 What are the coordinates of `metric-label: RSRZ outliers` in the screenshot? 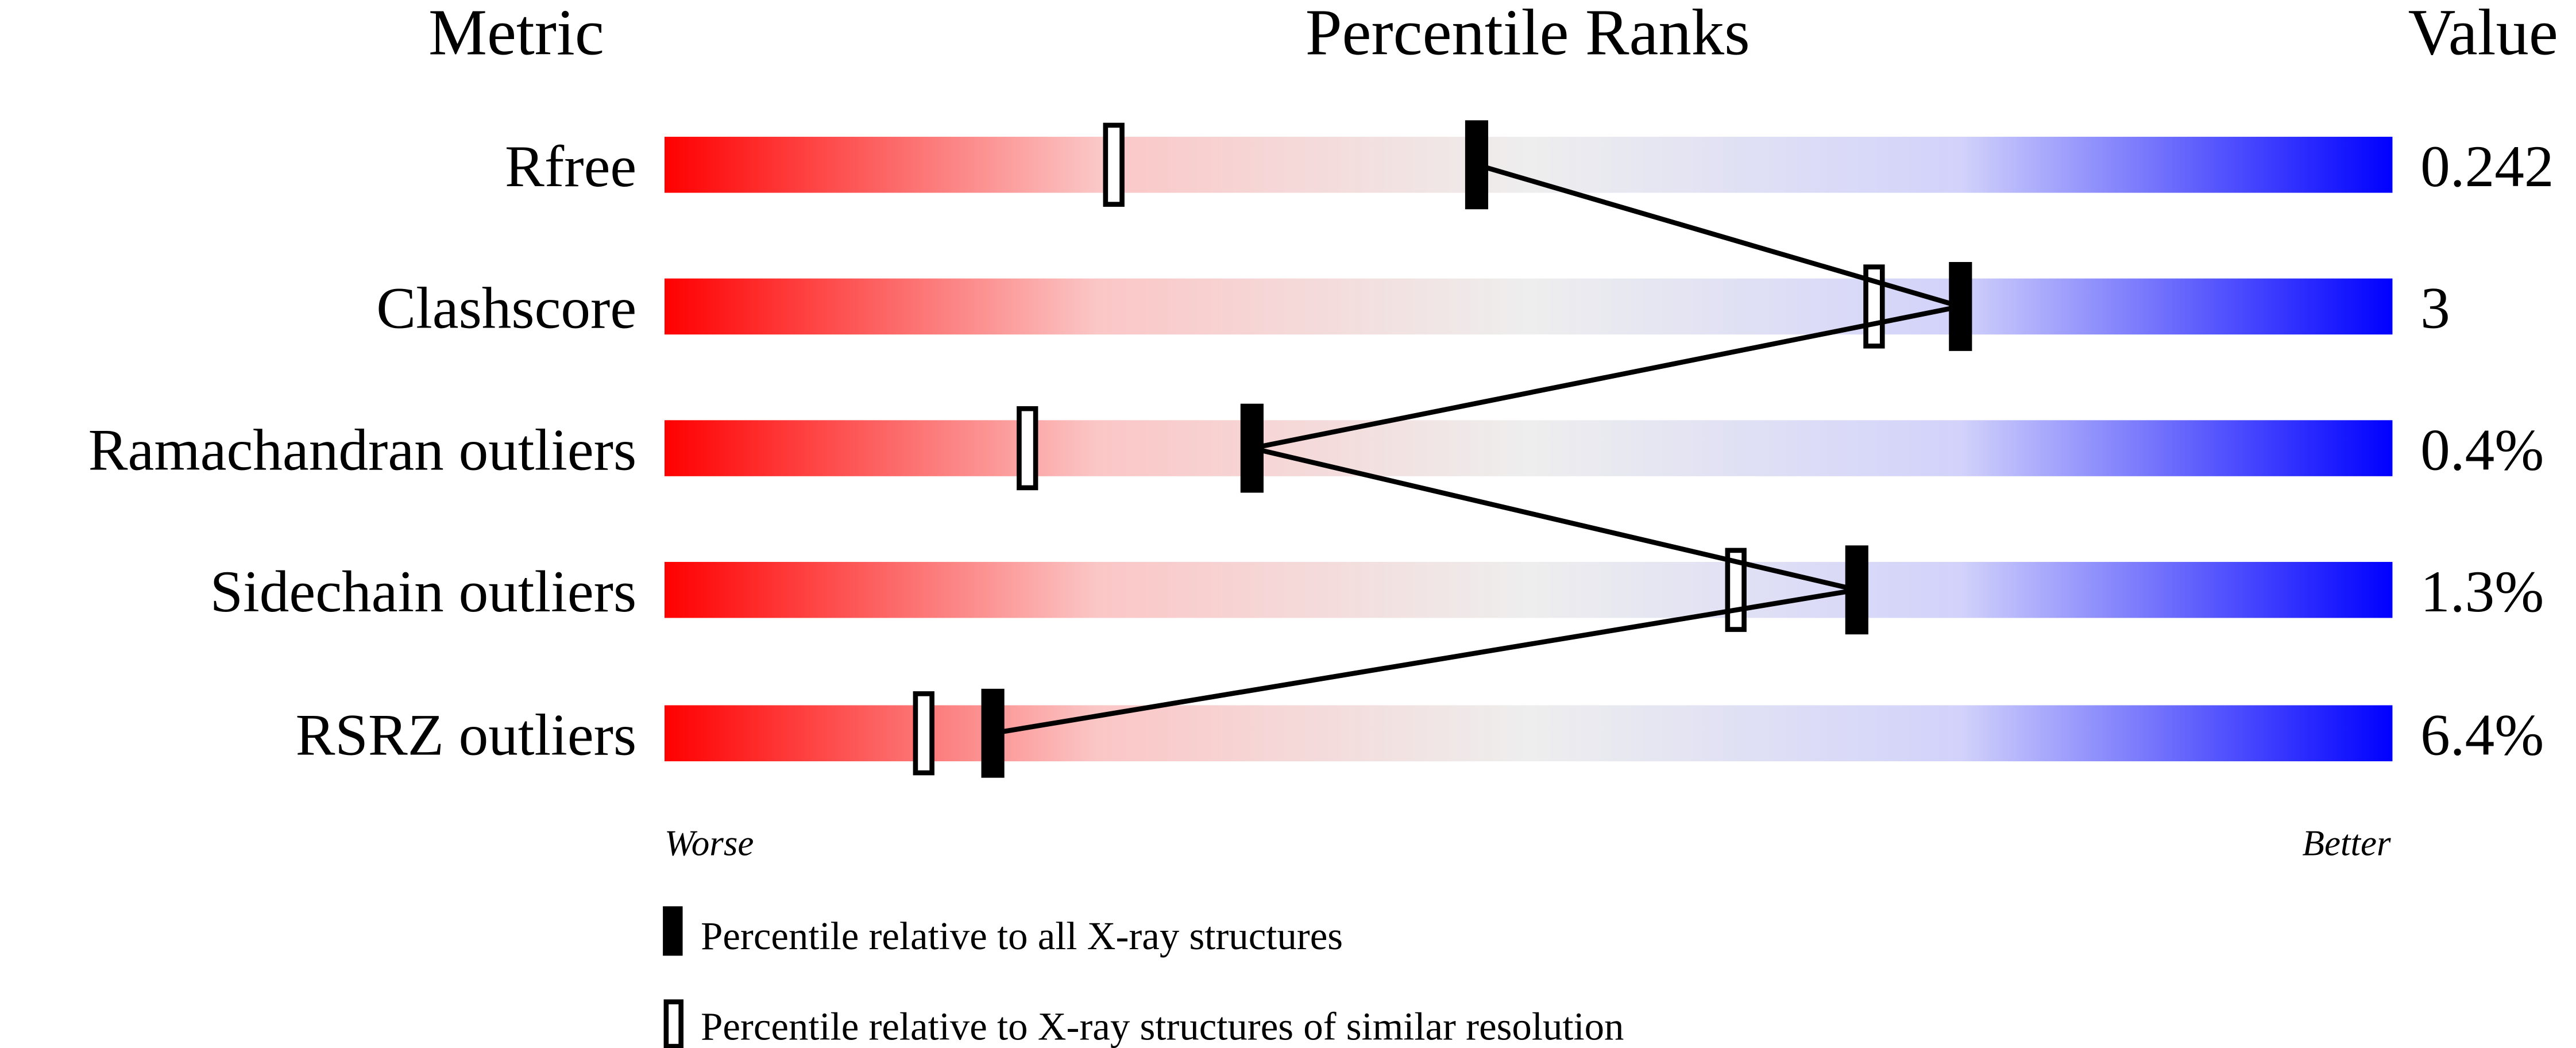 It's located at (466, 735).